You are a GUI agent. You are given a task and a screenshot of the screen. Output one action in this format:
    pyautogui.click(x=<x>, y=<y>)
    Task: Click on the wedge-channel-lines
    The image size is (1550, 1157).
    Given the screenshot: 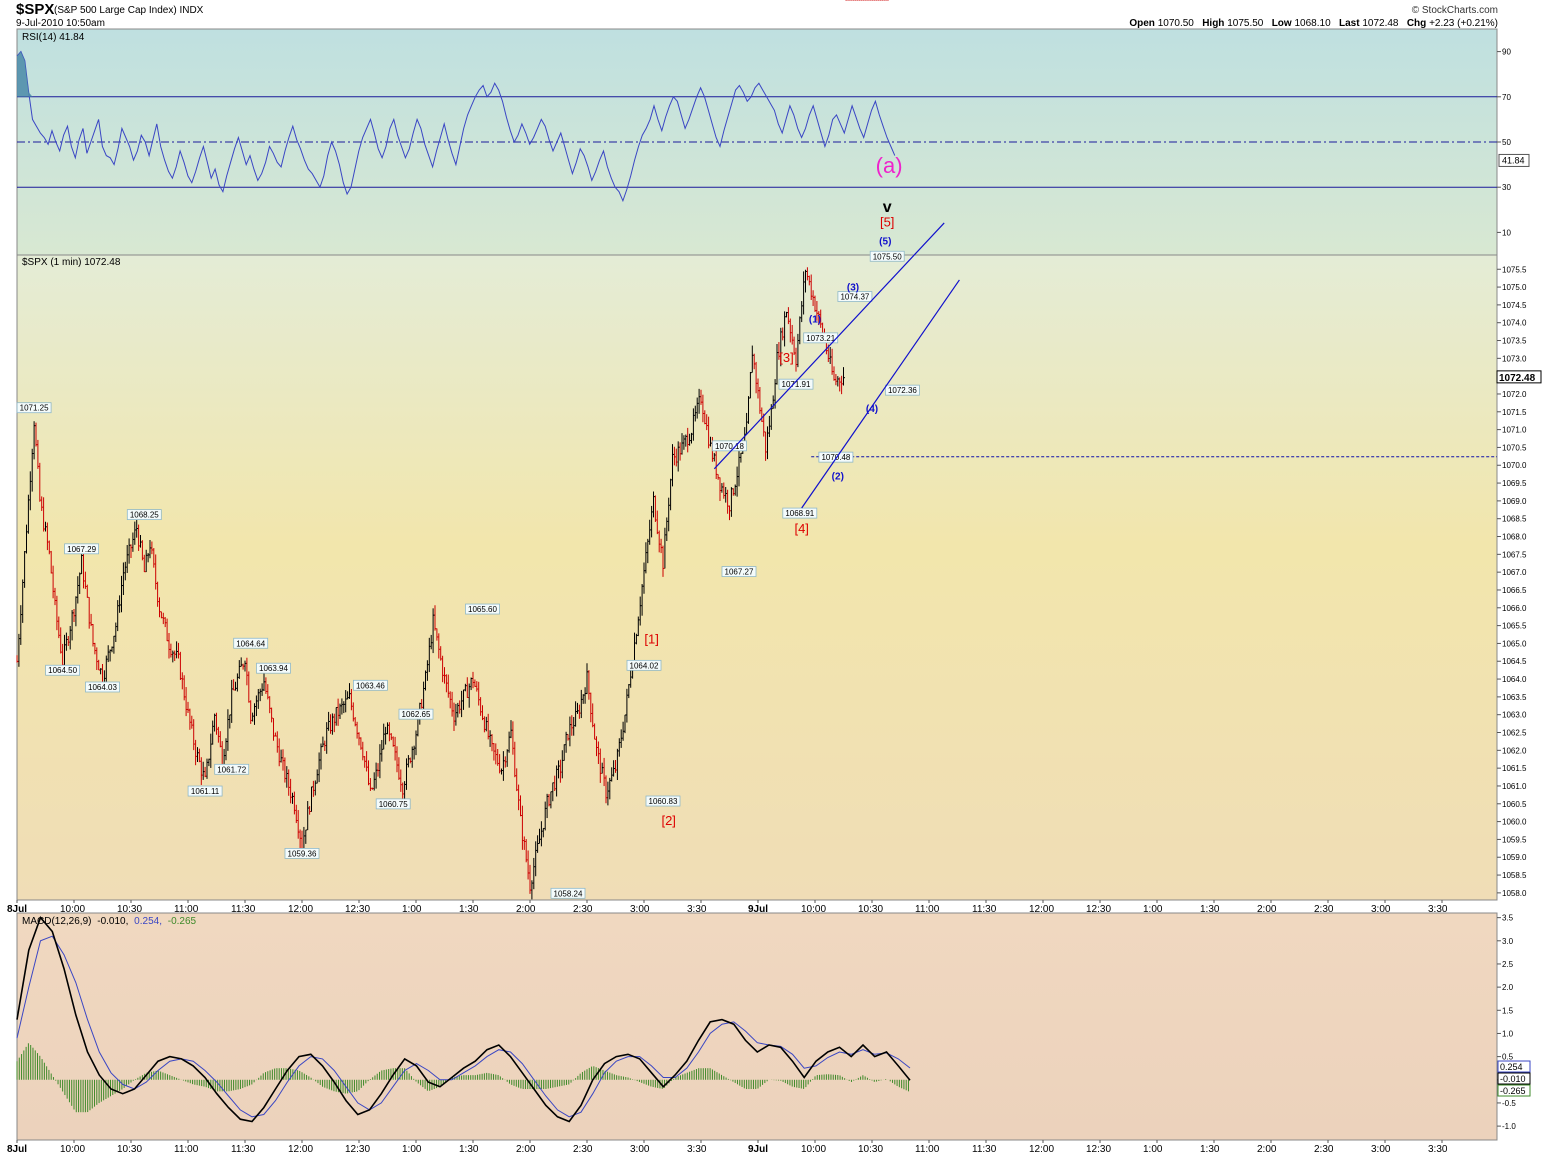 What is the action you would take?
    pyautogui.click(x=836, y=365)
    